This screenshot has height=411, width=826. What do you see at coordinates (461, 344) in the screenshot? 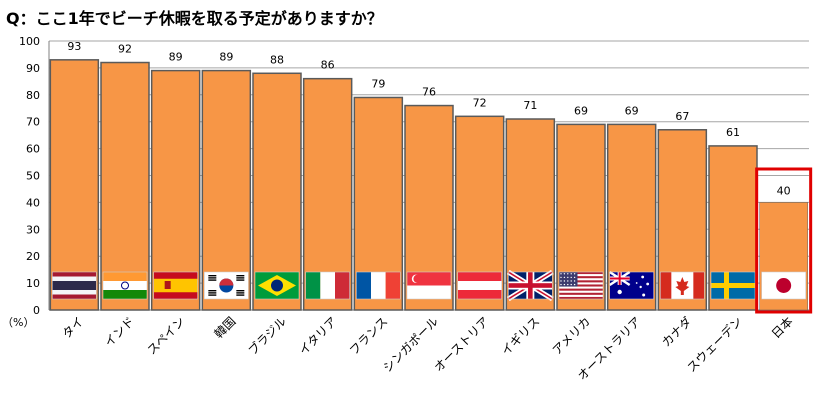
I see `category-label: オーストリア` at bounding box center [461, 344].